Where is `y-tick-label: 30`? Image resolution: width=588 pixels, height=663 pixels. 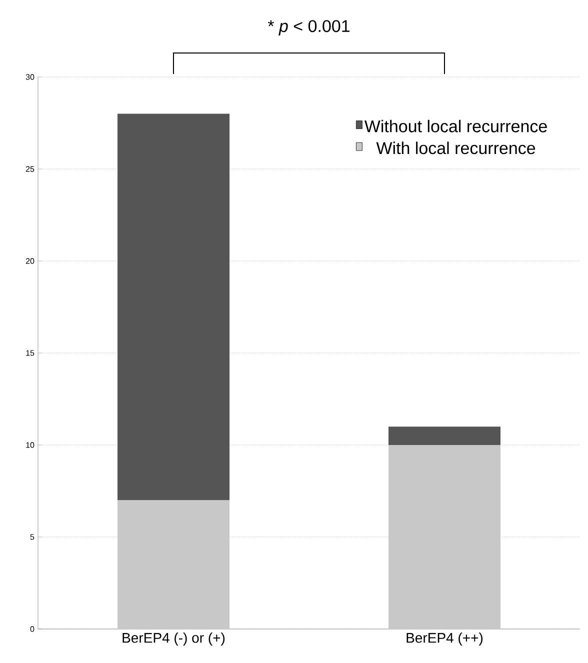 y-tick-label: 30 is located at coordinates (30, 77).